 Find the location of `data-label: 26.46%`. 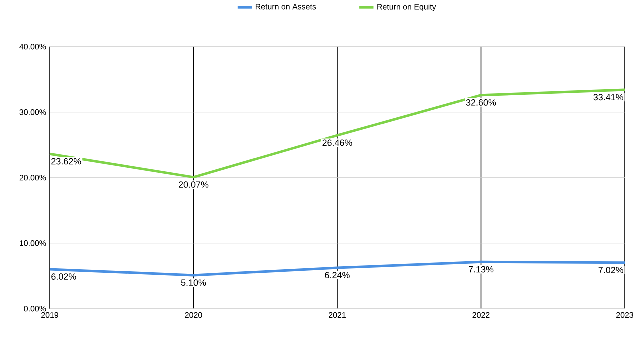

data-label: 26.46% is located at coordinates (337, 143).